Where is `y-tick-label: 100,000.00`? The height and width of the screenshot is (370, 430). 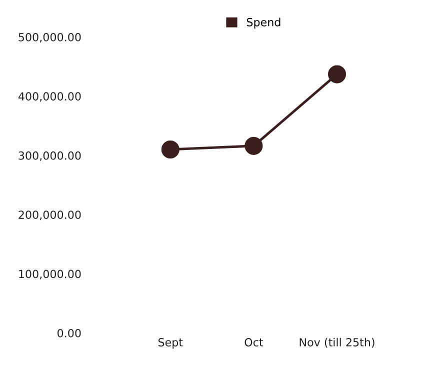
y-tick-label: 100,000.00 is located at coordinates (50, 275).